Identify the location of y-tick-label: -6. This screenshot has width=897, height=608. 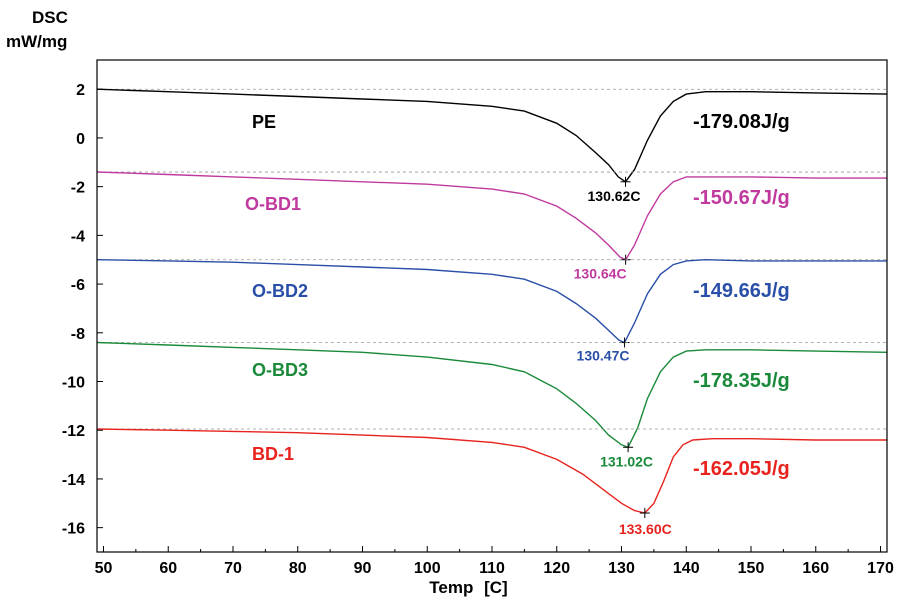
(78, 285).